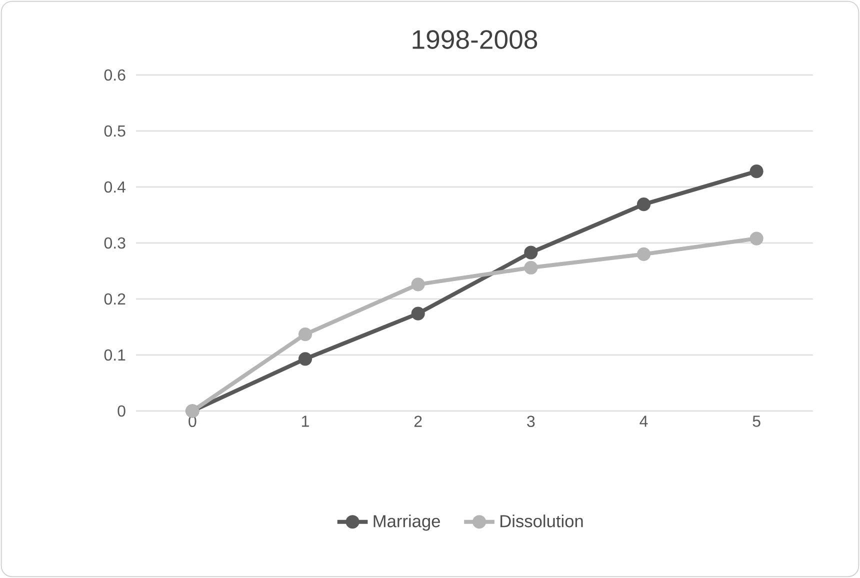 This screenshot has width=860, height=578. I want to click on y-tick-label: 0.3, so click(115, 243).